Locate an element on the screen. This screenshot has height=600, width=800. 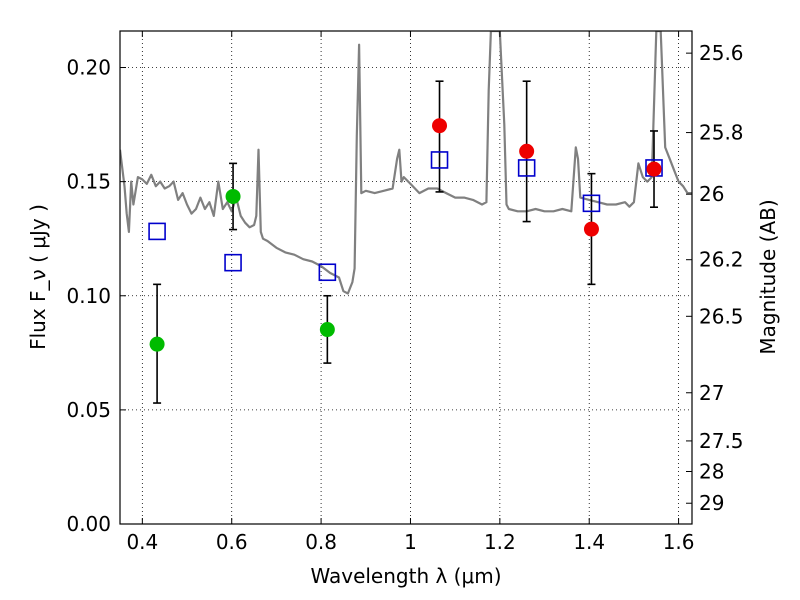
mag-tick-label: 28 is located at coordinates (711, 472).